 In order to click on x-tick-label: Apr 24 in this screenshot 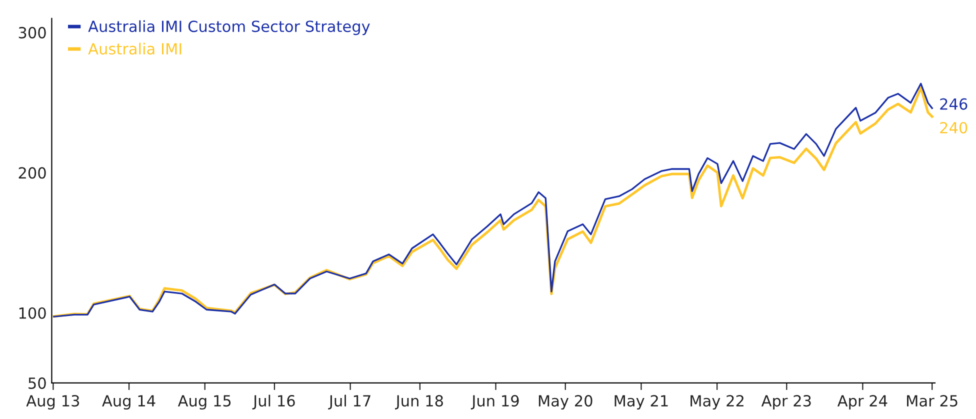, I will do `click(862, 402)`.